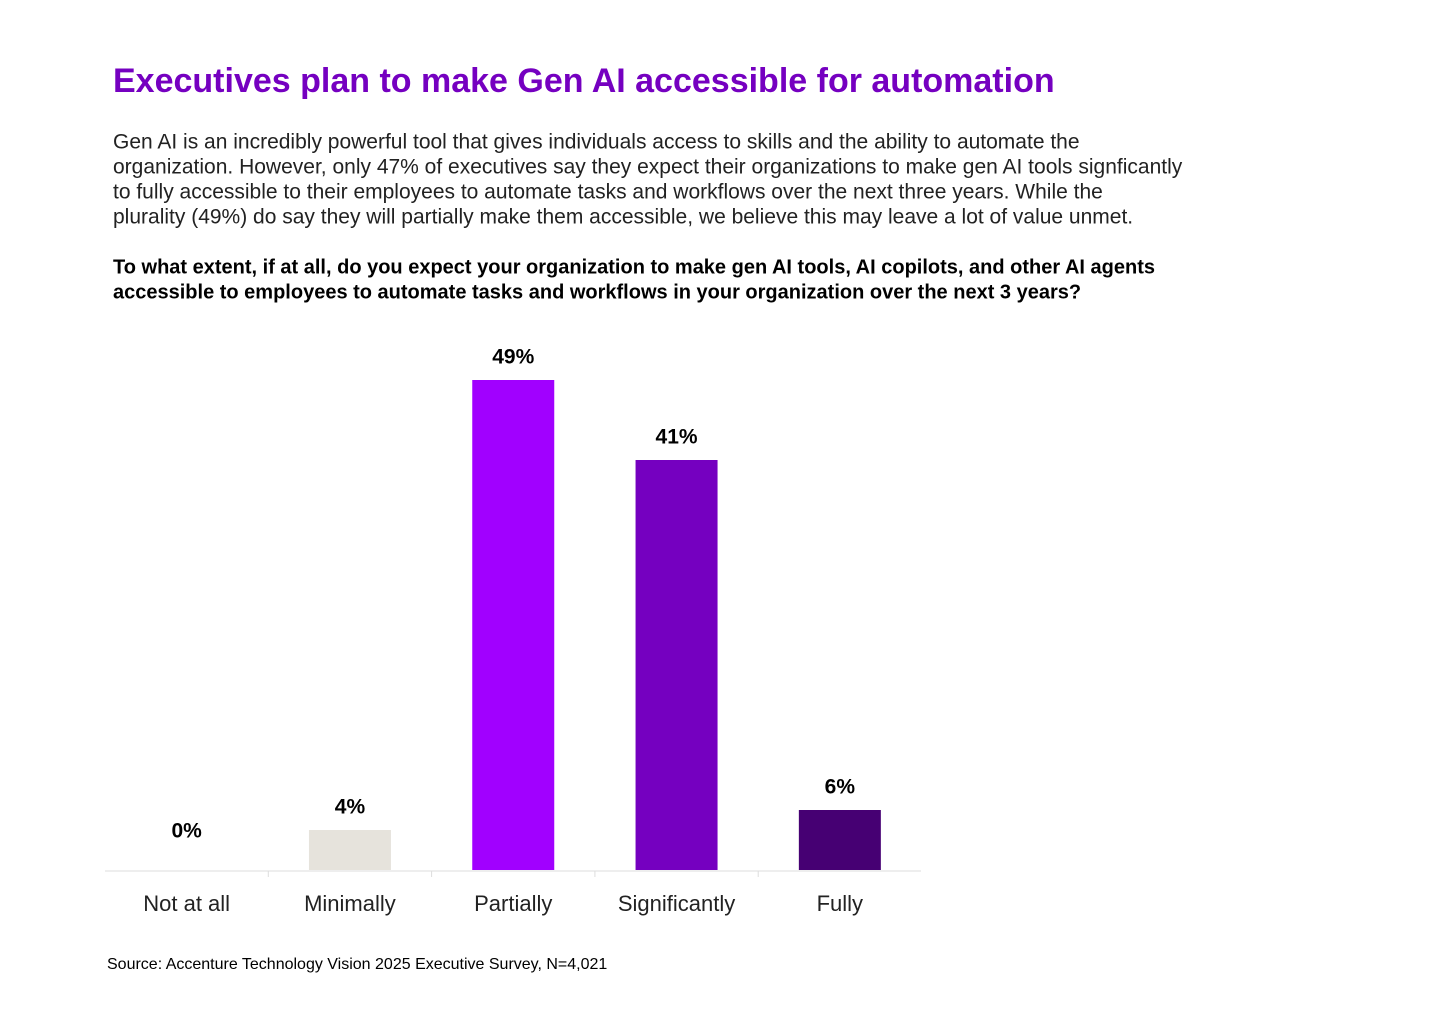 The image size is (1440, 1021). What do you see at coordinates (676, 903) in the screenshot?
I see `x-tick-label: Significantly` at bounding box center [676, 903].